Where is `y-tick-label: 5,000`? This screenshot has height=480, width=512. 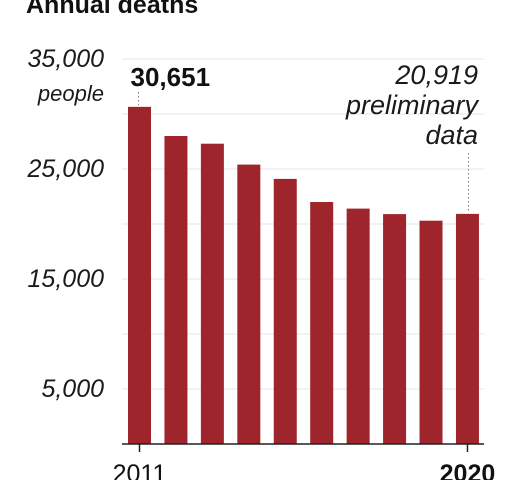
y-tick-label: 5,000 is located at coordinates (72, 389).